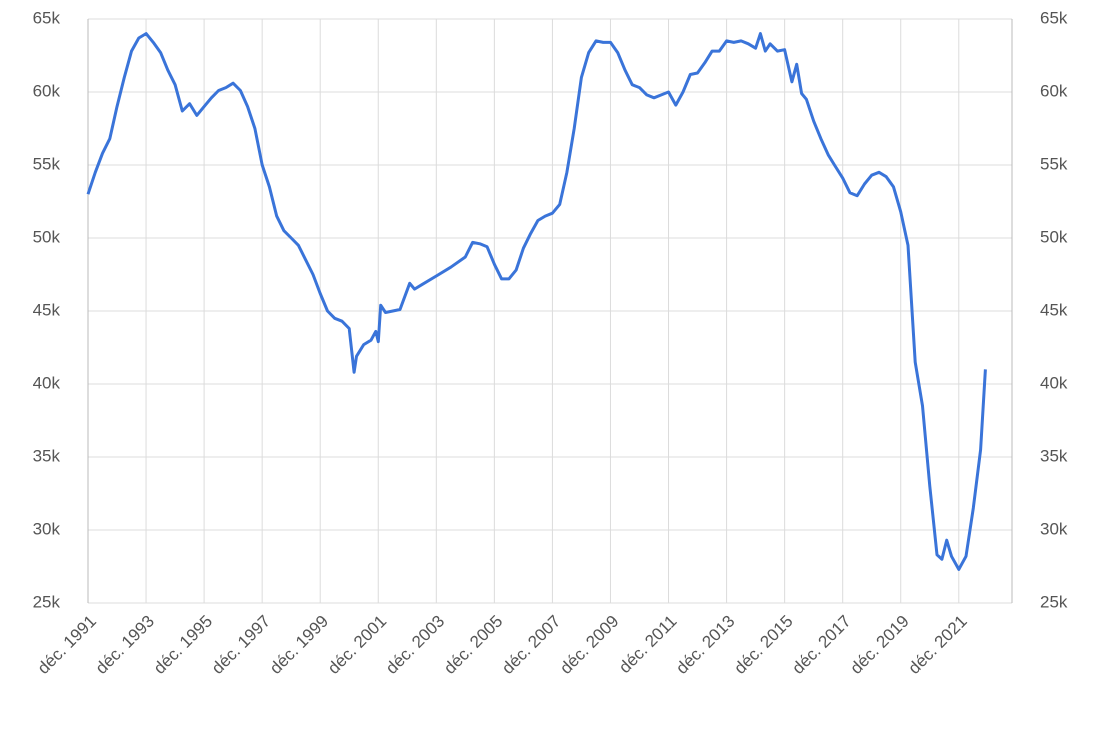 Image resolution: width=1100 pixels, height=733 pixels. What do you see at coordinates (938, 645) in the screenshot?
I see `x-tick-label: déc. 2021` at bounding box center [938, 645].